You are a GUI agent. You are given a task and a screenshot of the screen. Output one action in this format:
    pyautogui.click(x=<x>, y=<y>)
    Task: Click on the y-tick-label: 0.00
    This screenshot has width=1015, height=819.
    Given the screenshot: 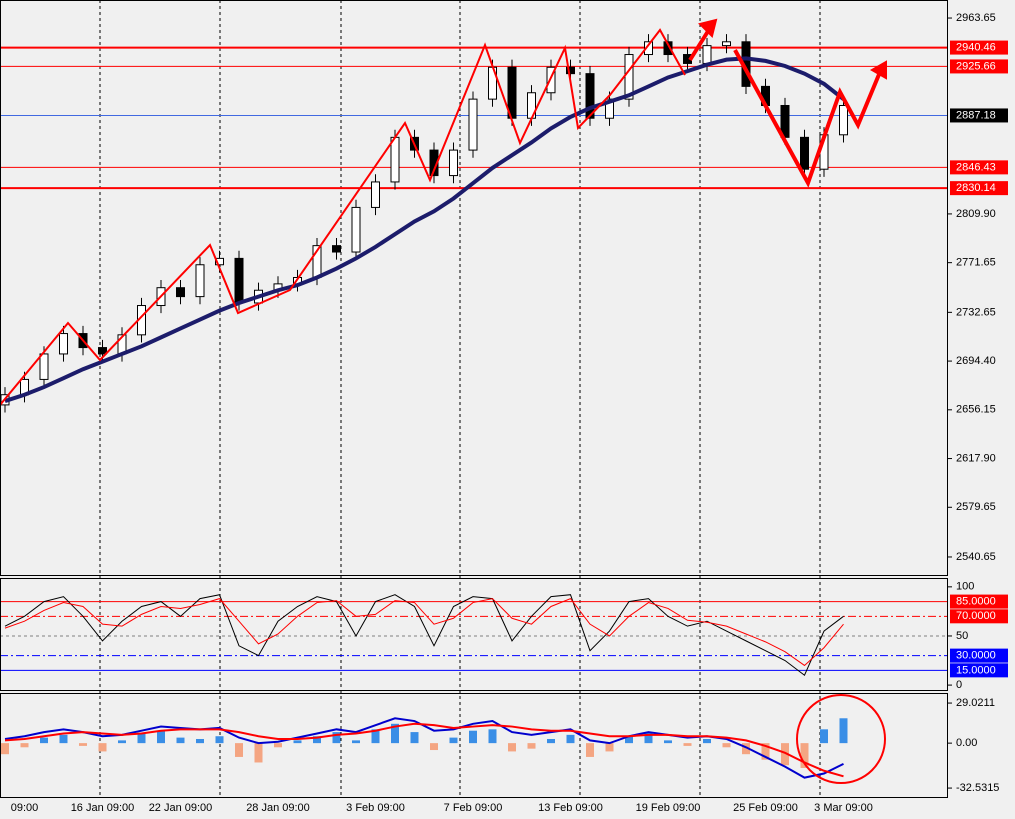 What is the action you would take?
    pyautogui.click(x=966, y=743)
    